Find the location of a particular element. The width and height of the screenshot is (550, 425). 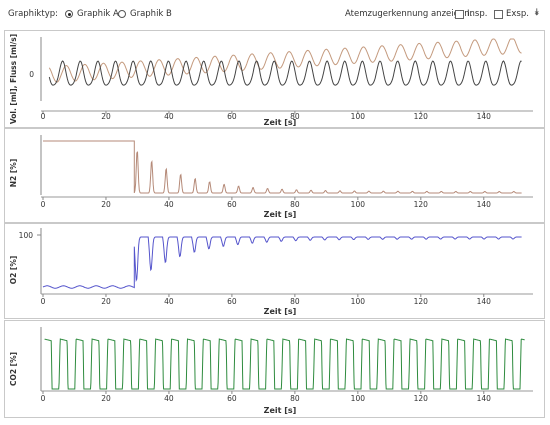

co2-series-line is located at coordinates (284, 364).